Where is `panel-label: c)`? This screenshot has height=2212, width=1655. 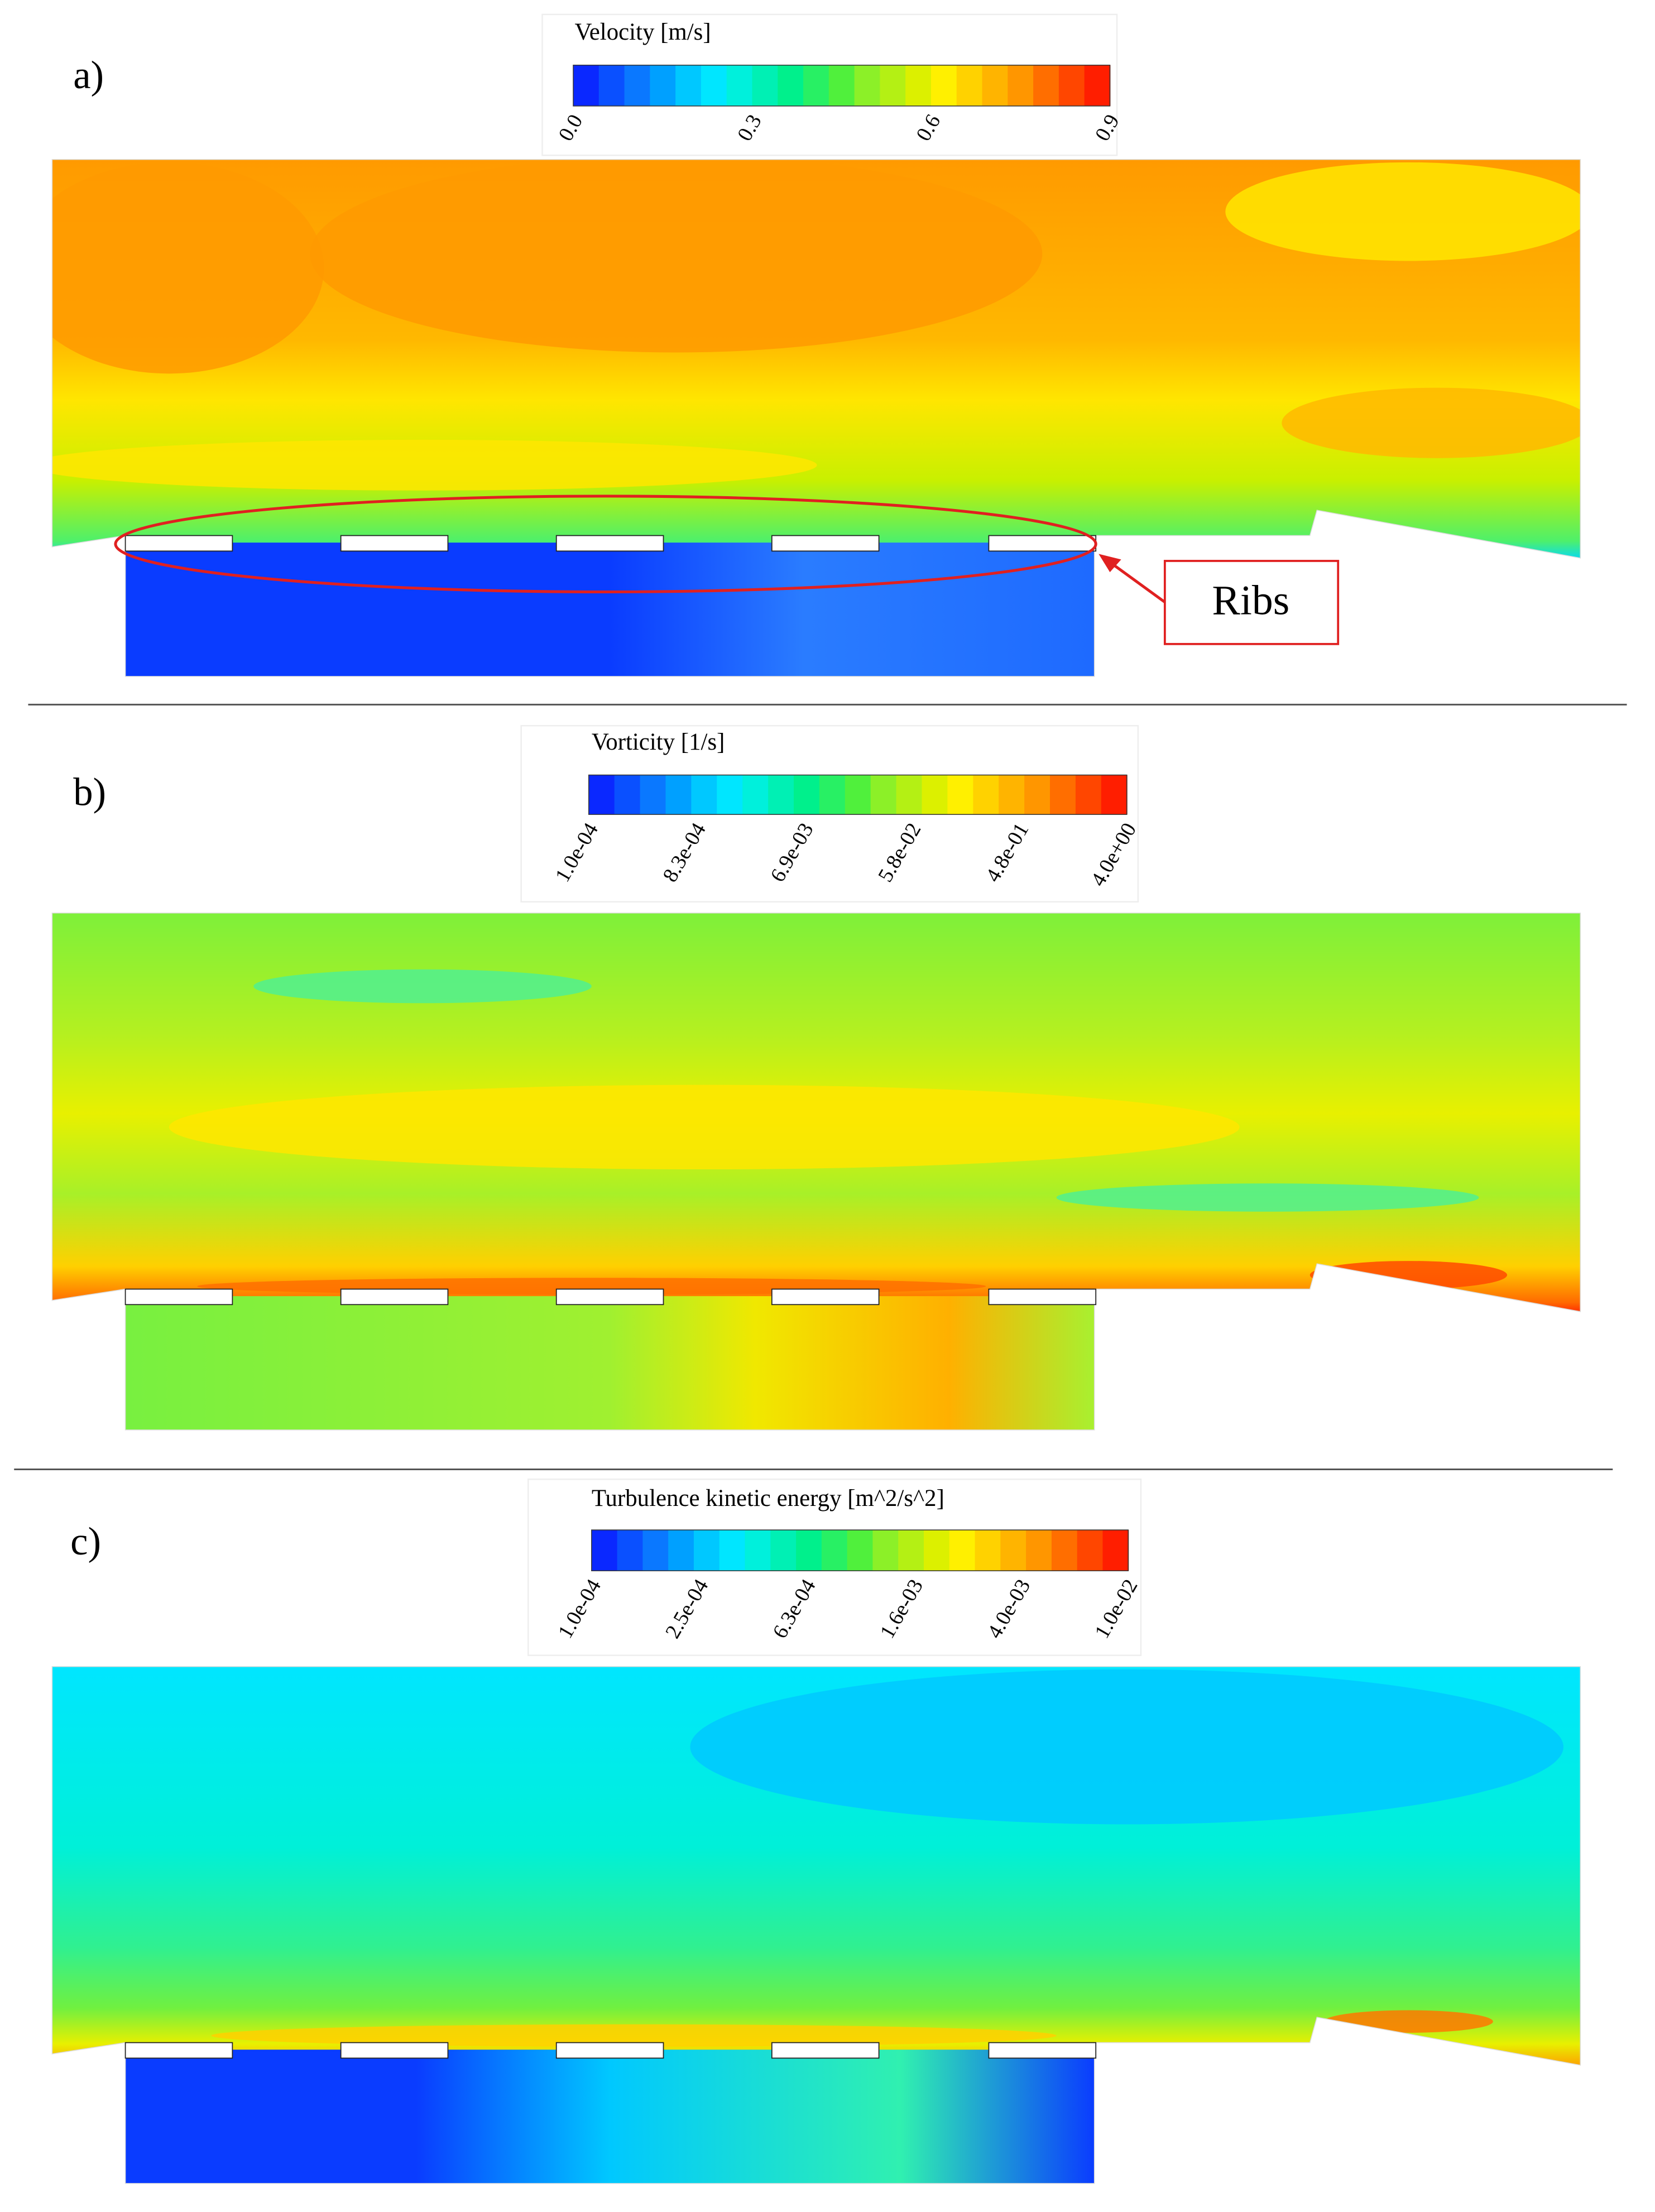 panel-label: c) is located at coordinates (86, 1542).